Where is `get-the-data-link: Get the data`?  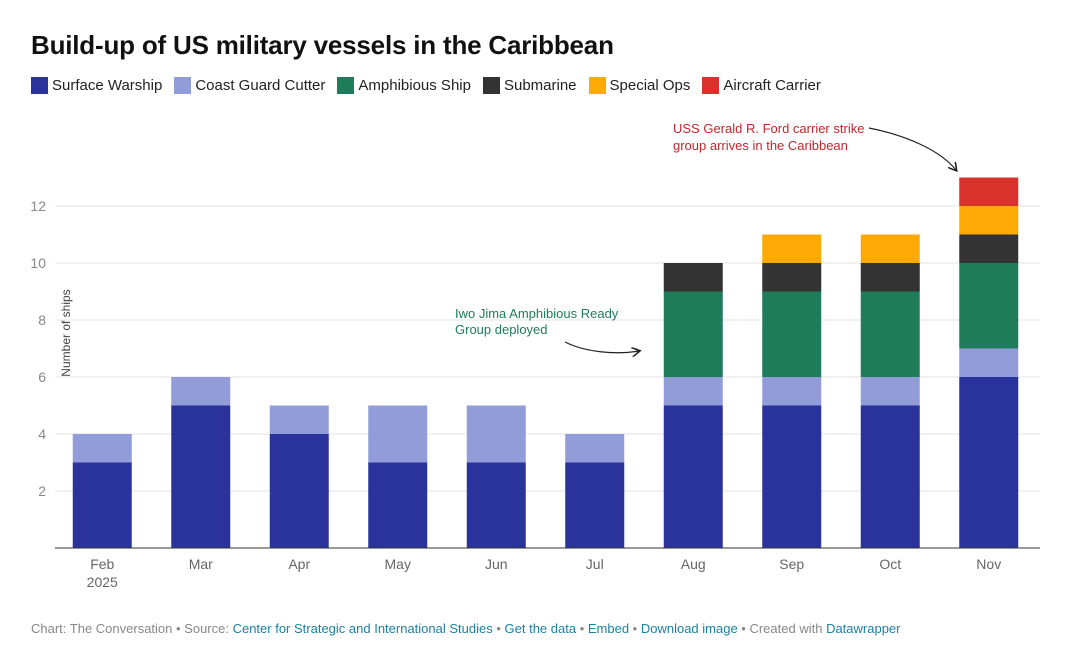
get-the-data-link: Get the data is located at coordinates (540, 628).